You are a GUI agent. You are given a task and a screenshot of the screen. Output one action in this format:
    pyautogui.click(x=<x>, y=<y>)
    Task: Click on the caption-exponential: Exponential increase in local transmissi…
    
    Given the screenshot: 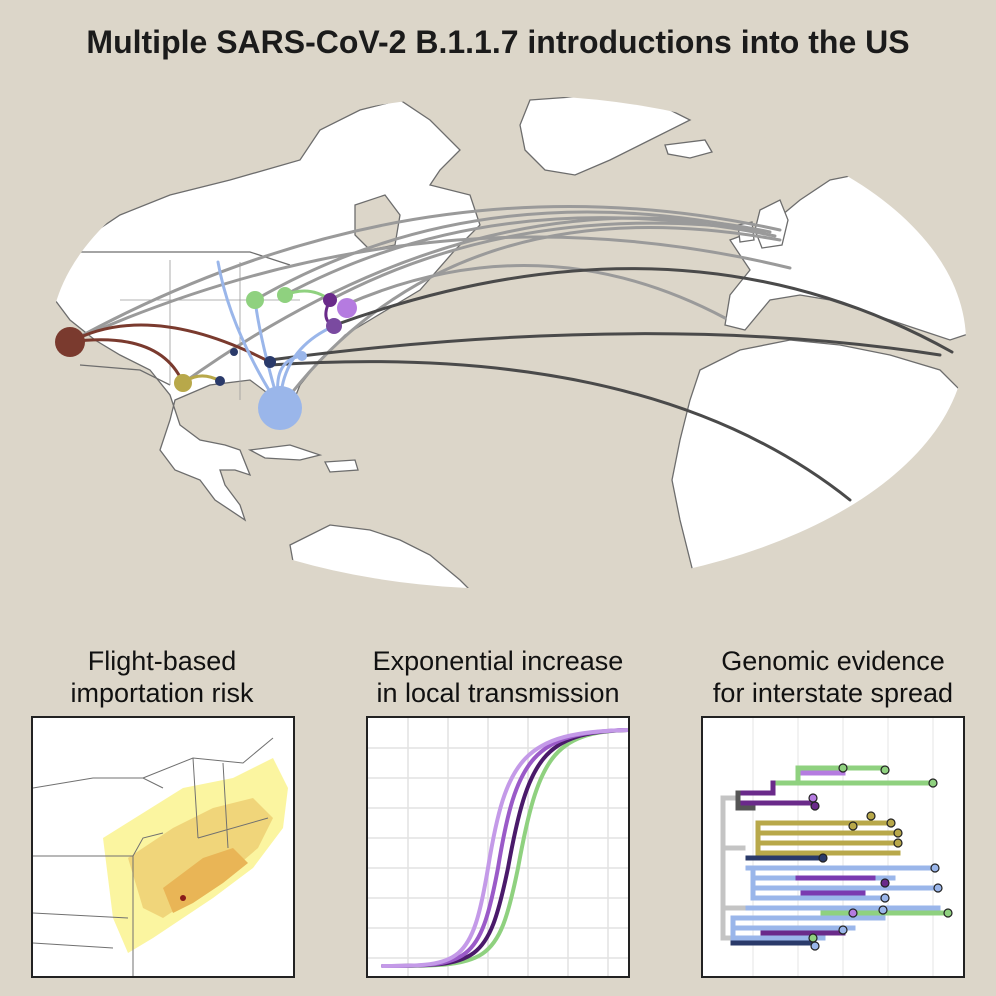 What is the action you would take?
    pyautogui.click(x=498, y=677)
    